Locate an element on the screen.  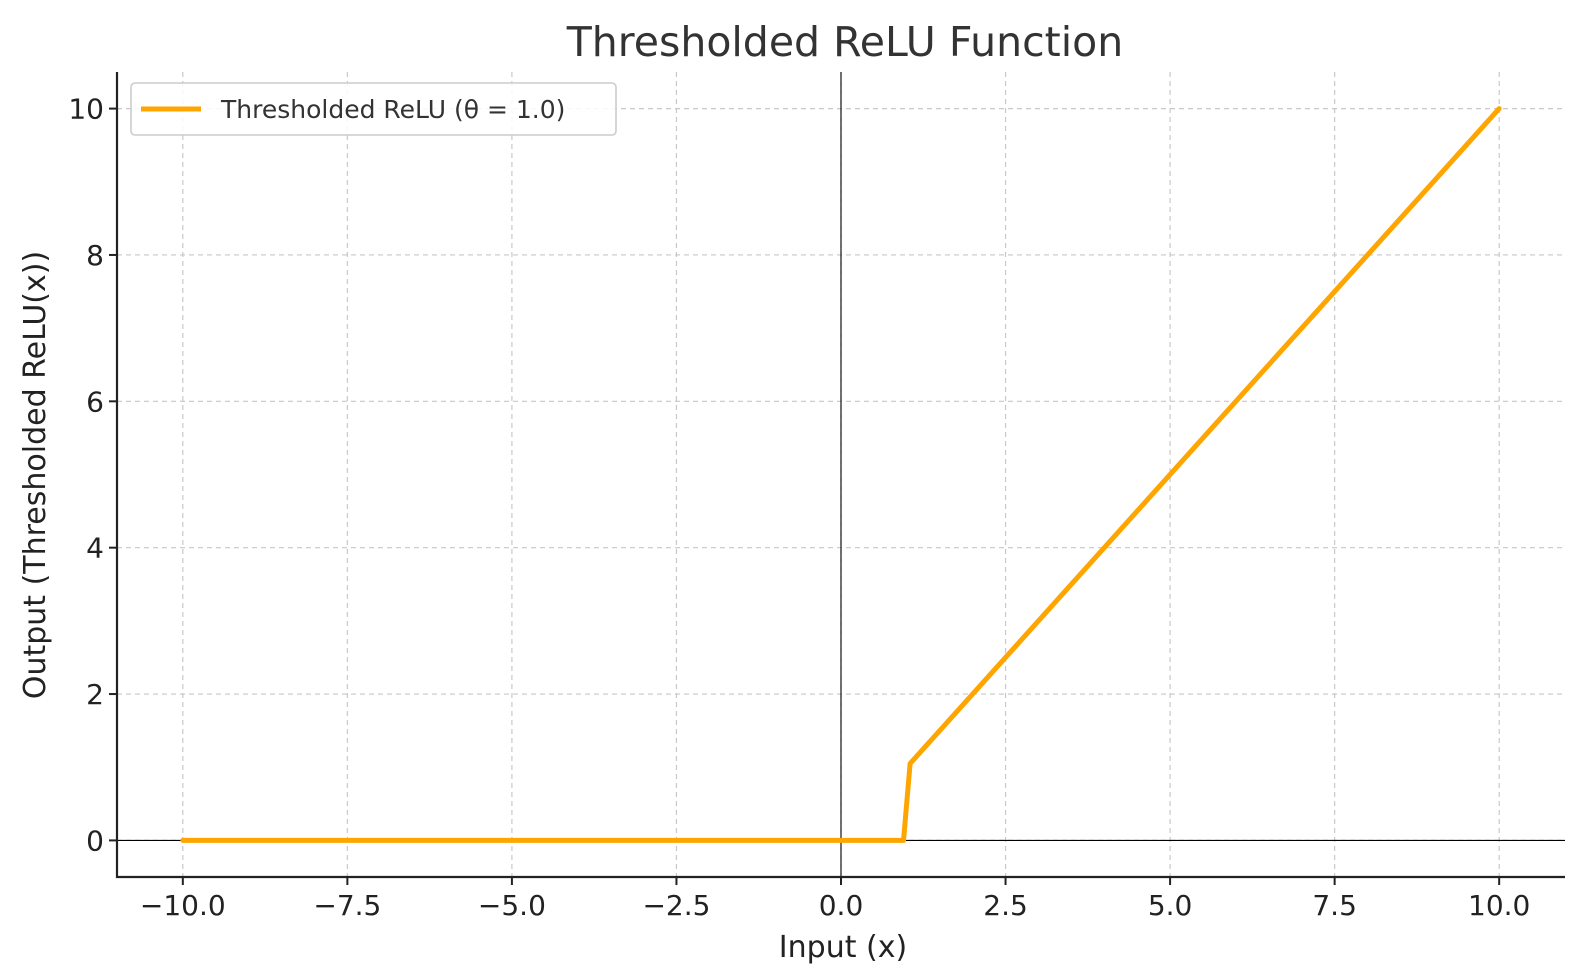
x-tick-label: 2.5 is located at coordinates (1005, 905).